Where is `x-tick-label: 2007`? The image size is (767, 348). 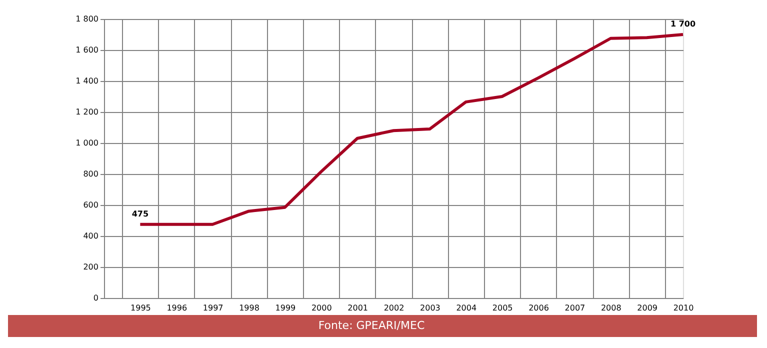 x-tick-label: 2007 is located at coordinates (575, 308).